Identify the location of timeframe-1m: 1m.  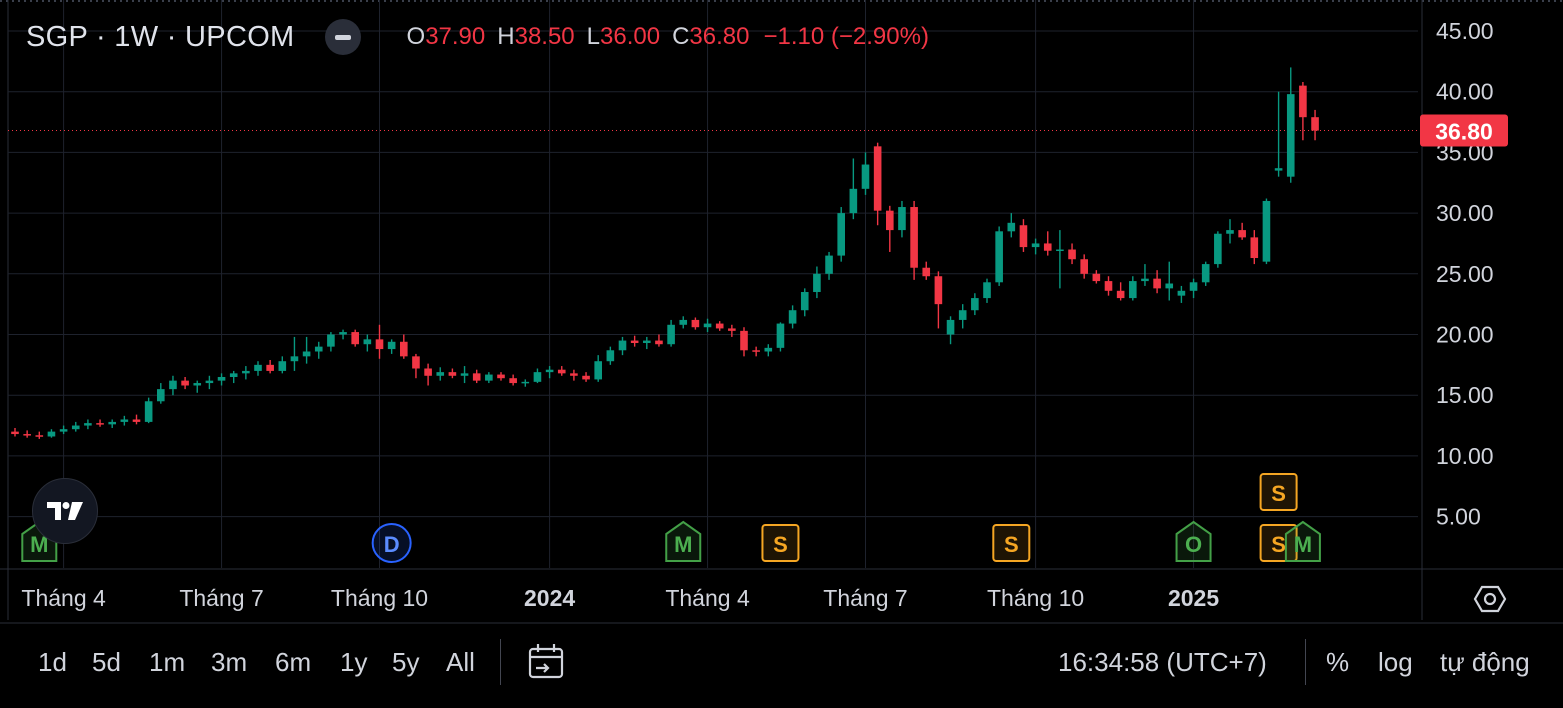
(167, 662).